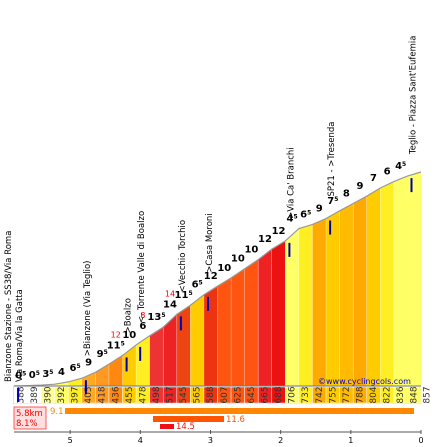  I want to click on elevation-label: 772, so click(347, 394).